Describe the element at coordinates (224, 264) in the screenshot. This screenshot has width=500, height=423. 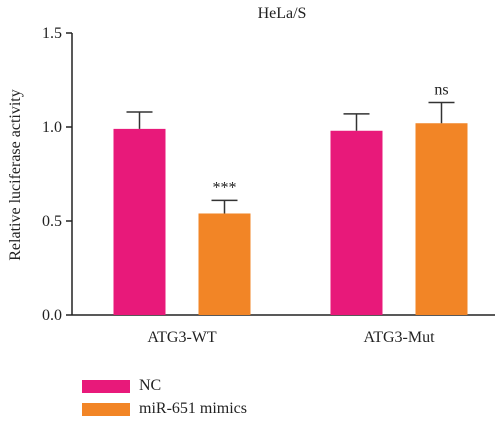
I see `bar-mir-651-mimics-atg3-wt` at that location.